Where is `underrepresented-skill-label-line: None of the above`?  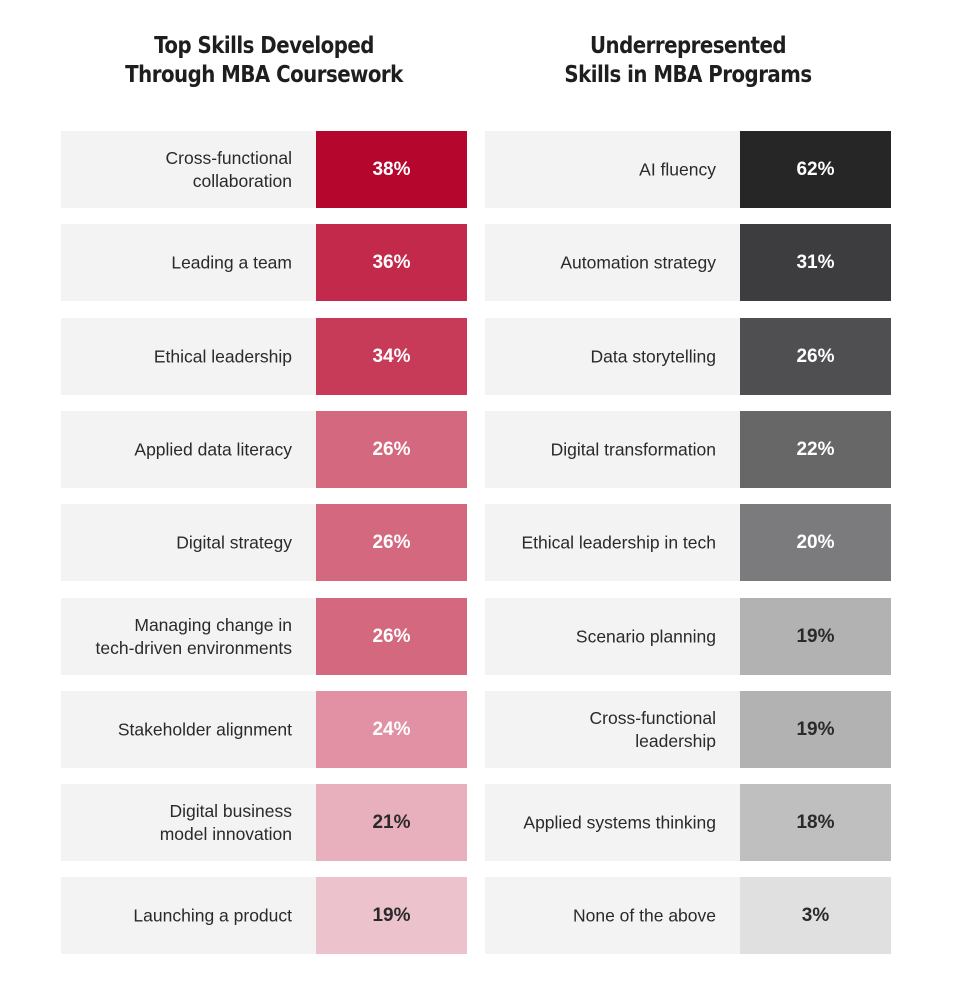
underrepresented-skill-label-line: None of the above is located at coordinates (644, 915).